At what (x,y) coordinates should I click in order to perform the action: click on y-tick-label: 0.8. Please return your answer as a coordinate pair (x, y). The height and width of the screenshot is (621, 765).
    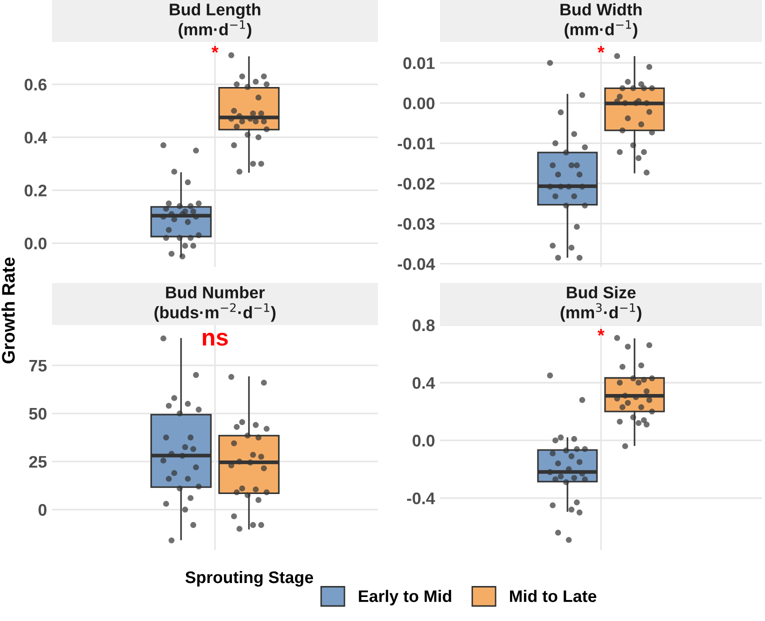
    Looking at the image, I should click on (423, 325).